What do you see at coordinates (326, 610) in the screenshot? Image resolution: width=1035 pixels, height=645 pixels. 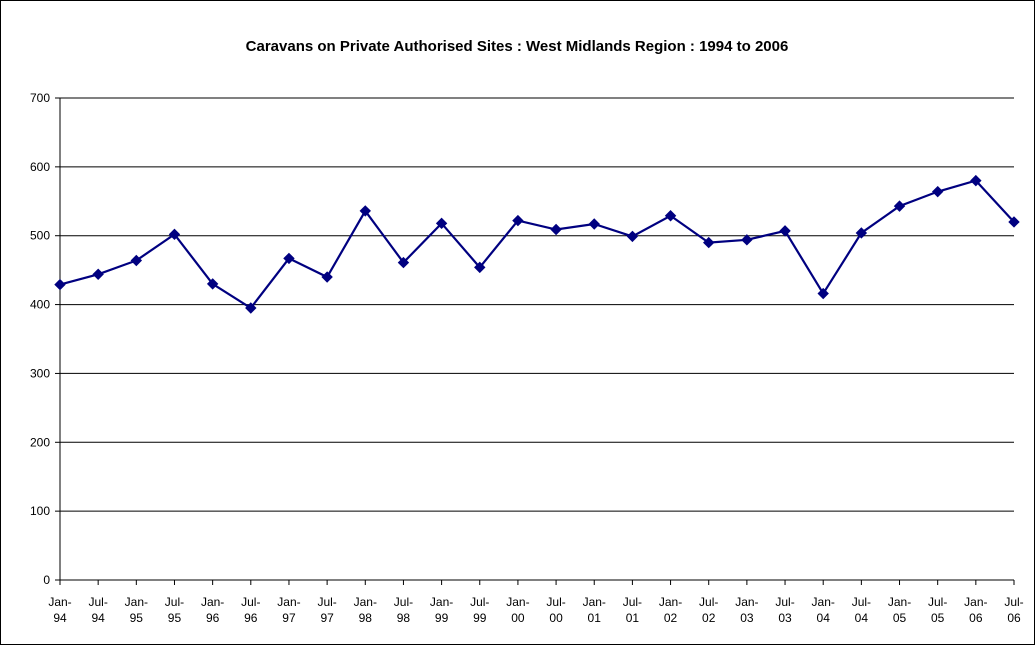 I see `x-tick-label: Jul-97` at bounding box center [326, 610].